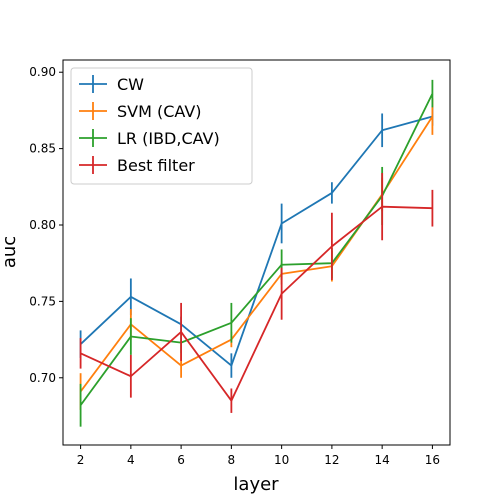 This screenshot has width=500, height=500. What do you see at coordinates (331, 460) in the screenshot?
I see `x-tick-label: 12` at bounding box center [331, 460].